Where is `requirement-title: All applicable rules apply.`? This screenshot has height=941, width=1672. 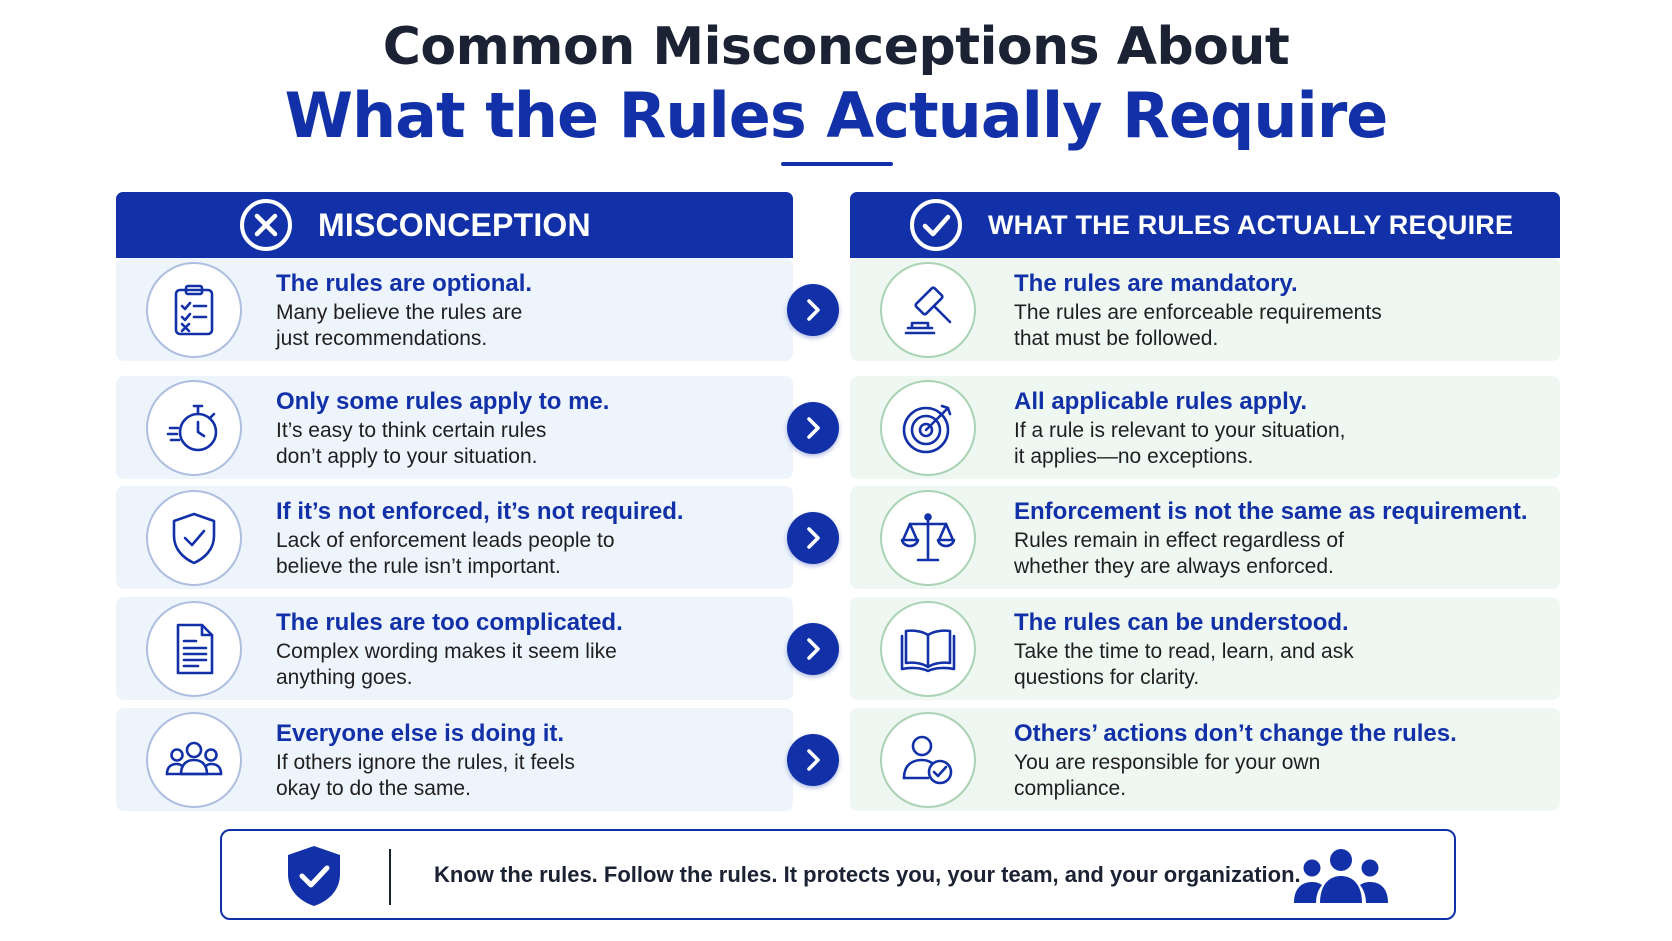
requirement-title: All applicable rules apply. is located at coordinates (1160, 401).